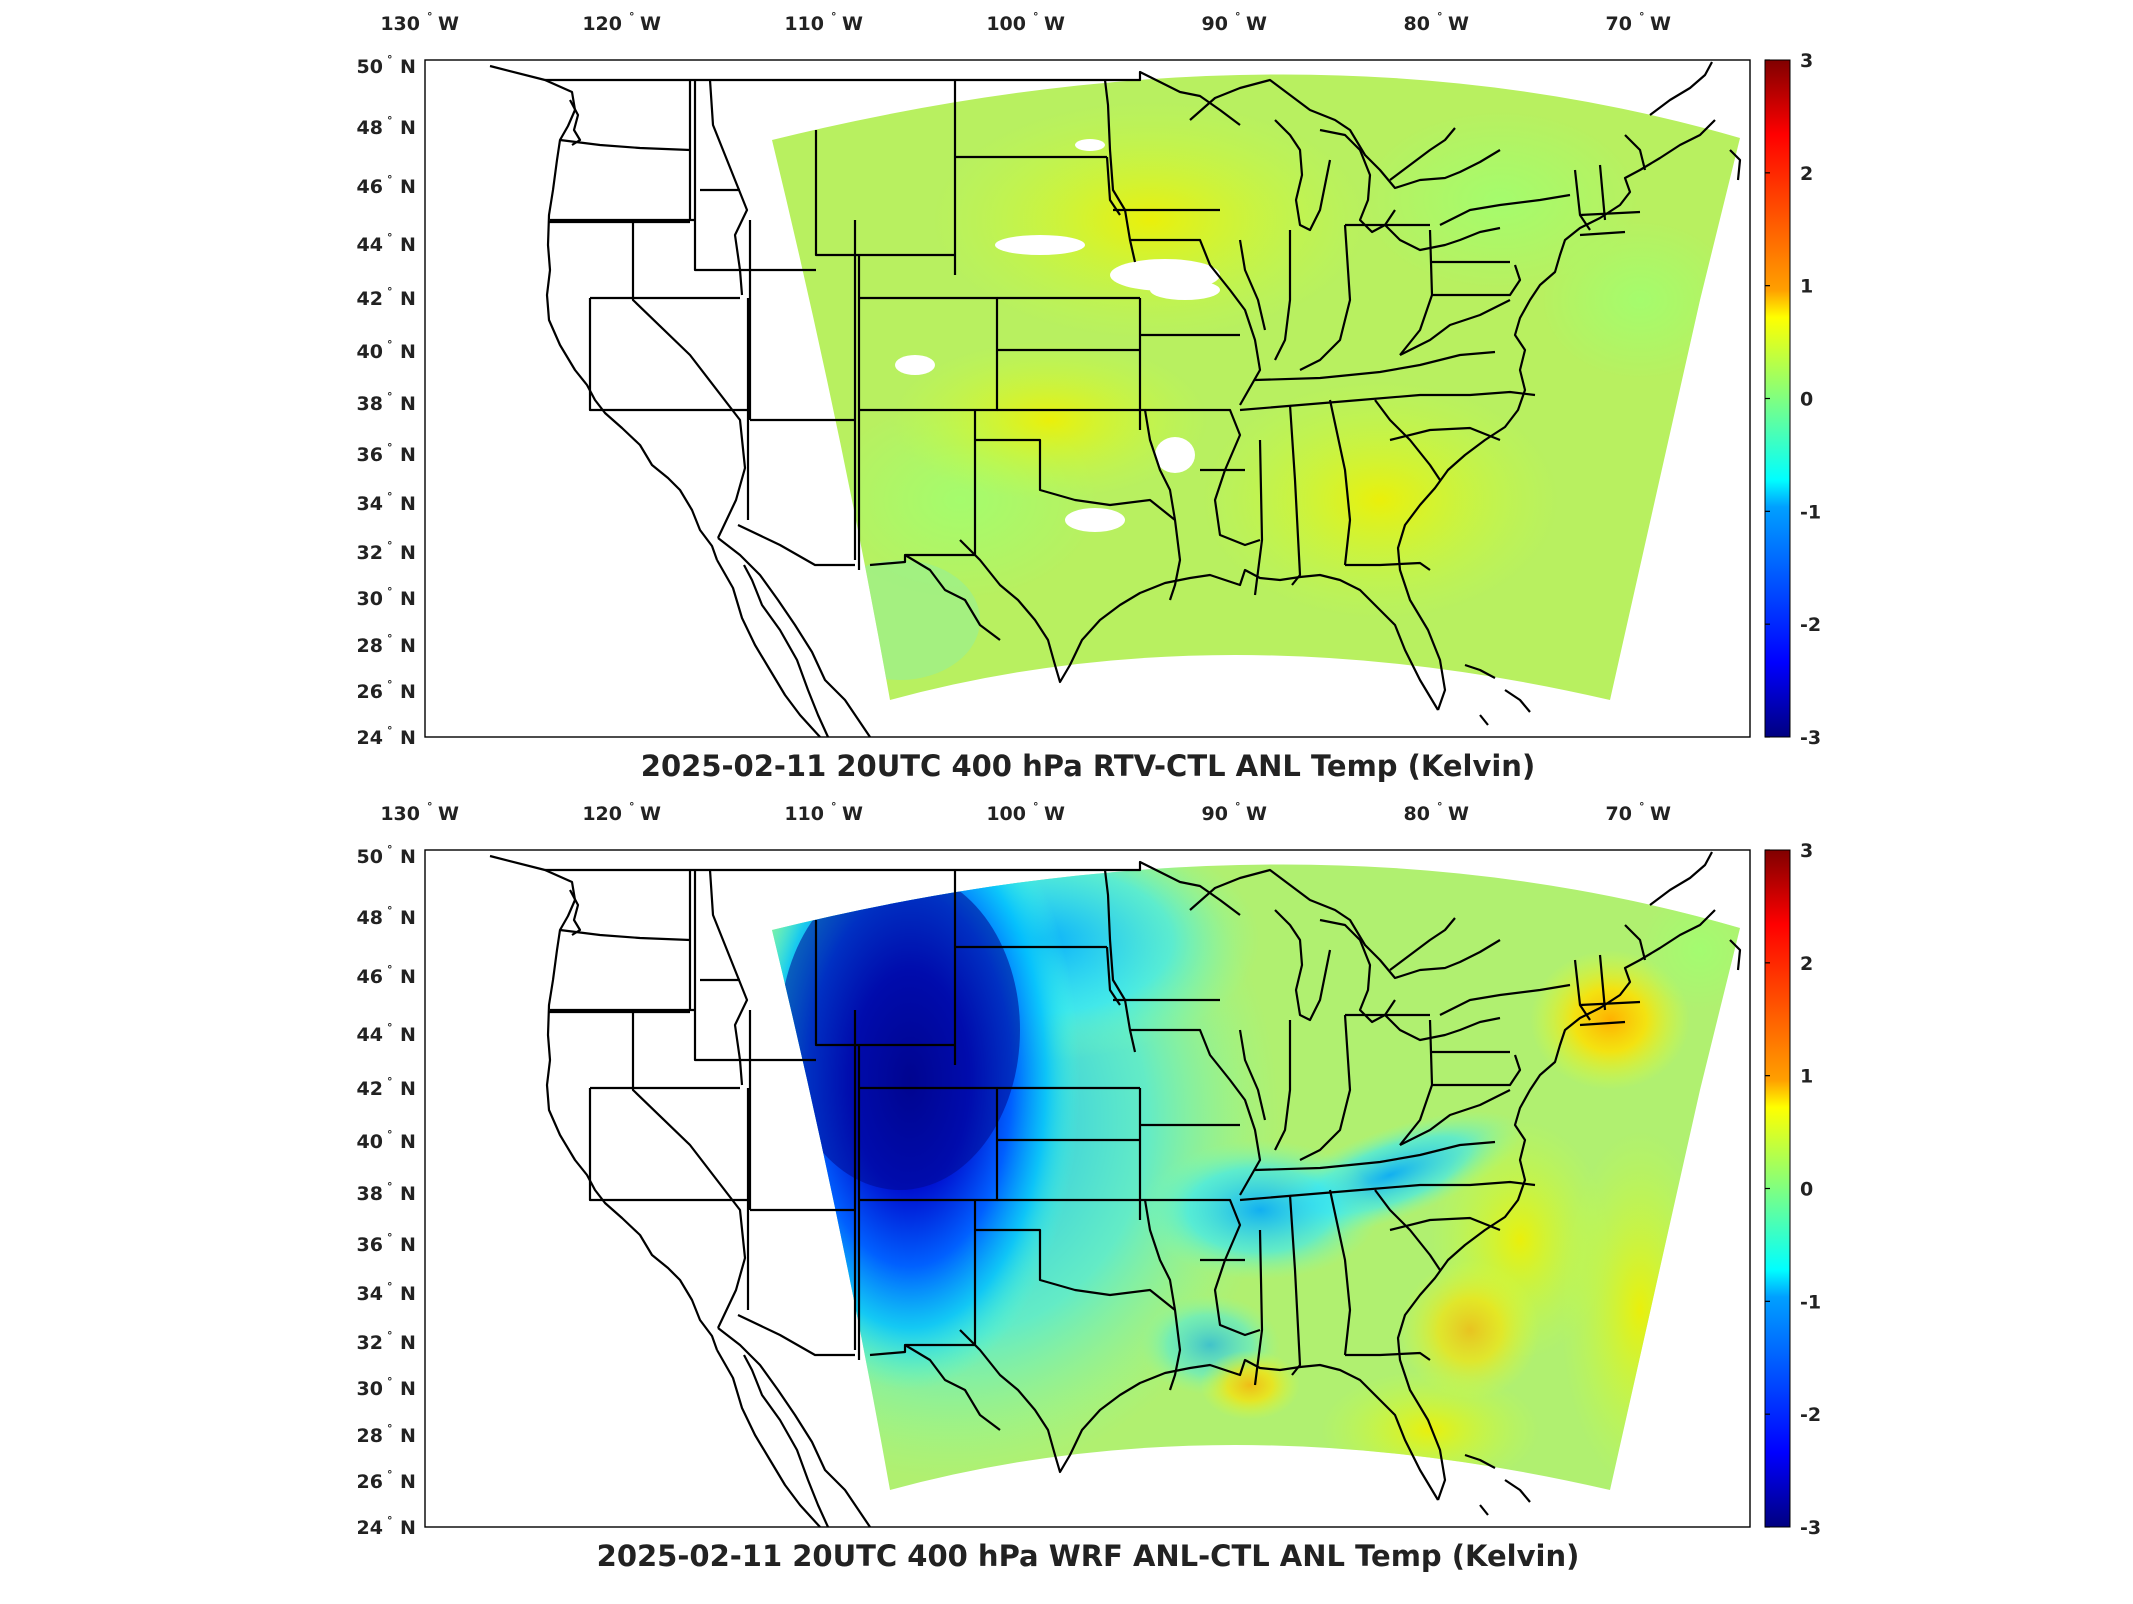 The width and height of the screenshot is (2133, 1604). What do you see at coordinates (804, 814) in the screenshot?
I see `lon-tick-label: 110` at bounding box center [804, 814].